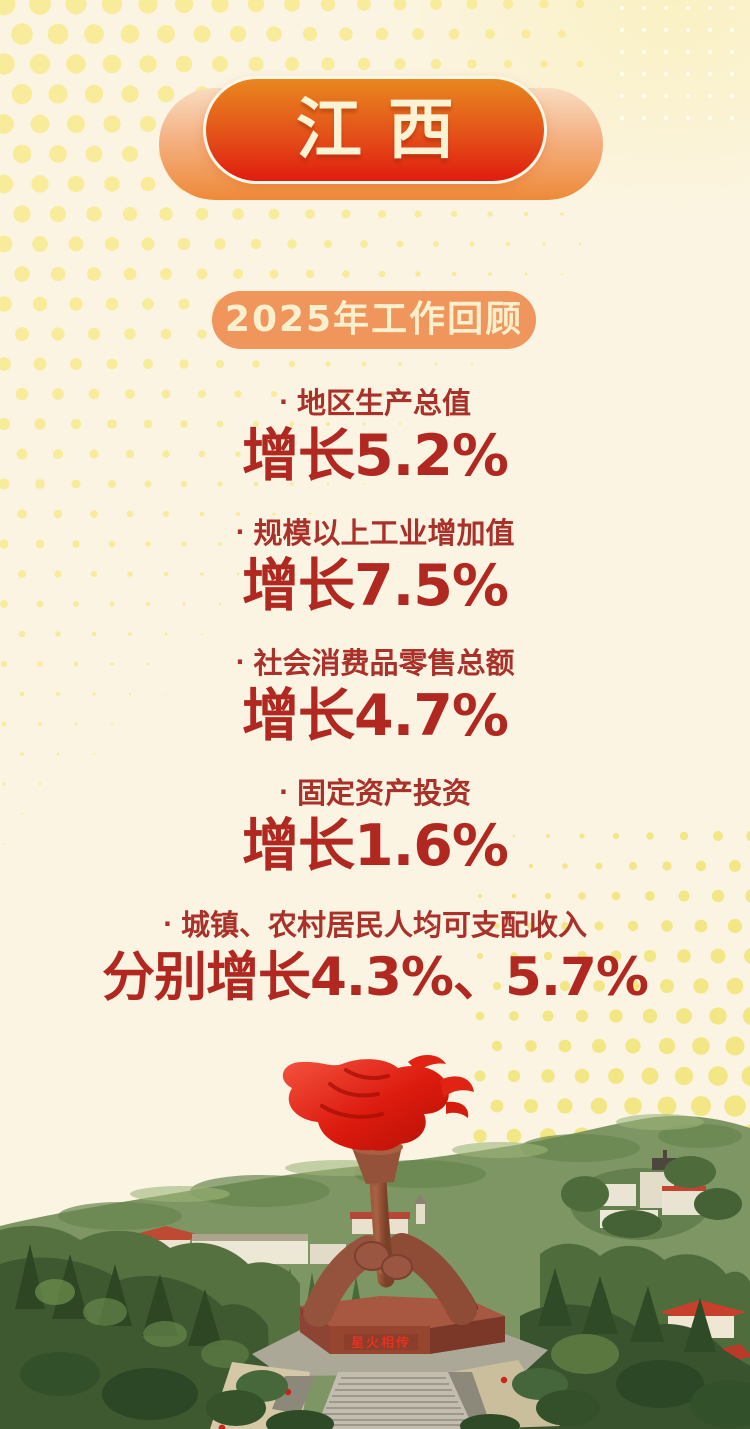  Describe the element at coordinates (380, 1191) in the screenshot. I see `torch-sculpture` at that location.